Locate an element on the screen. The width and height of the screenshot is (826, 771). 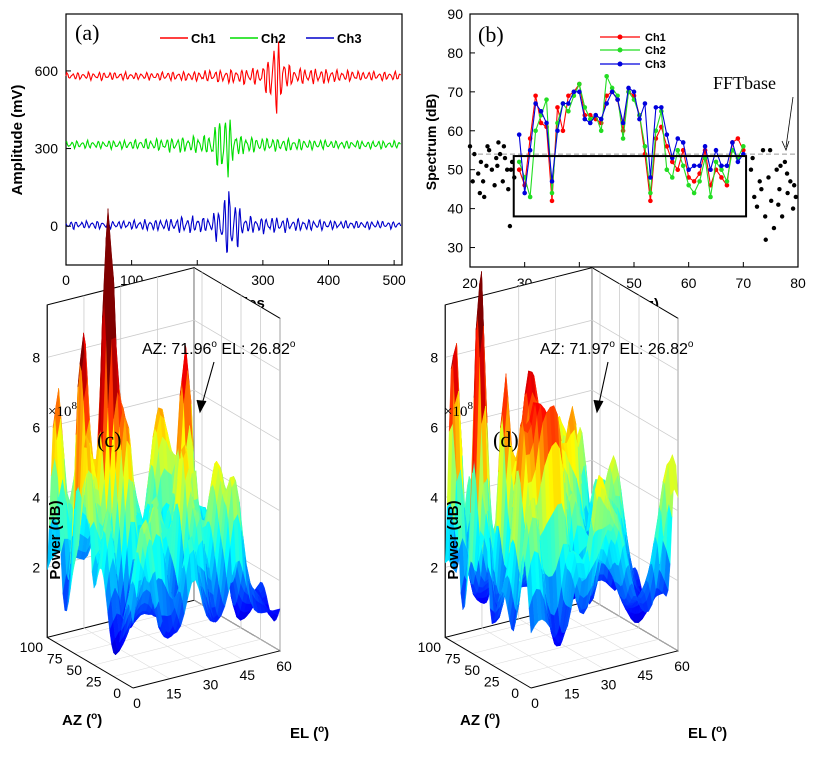
el-tick-label: 15 is located at coordinates (572, 694).